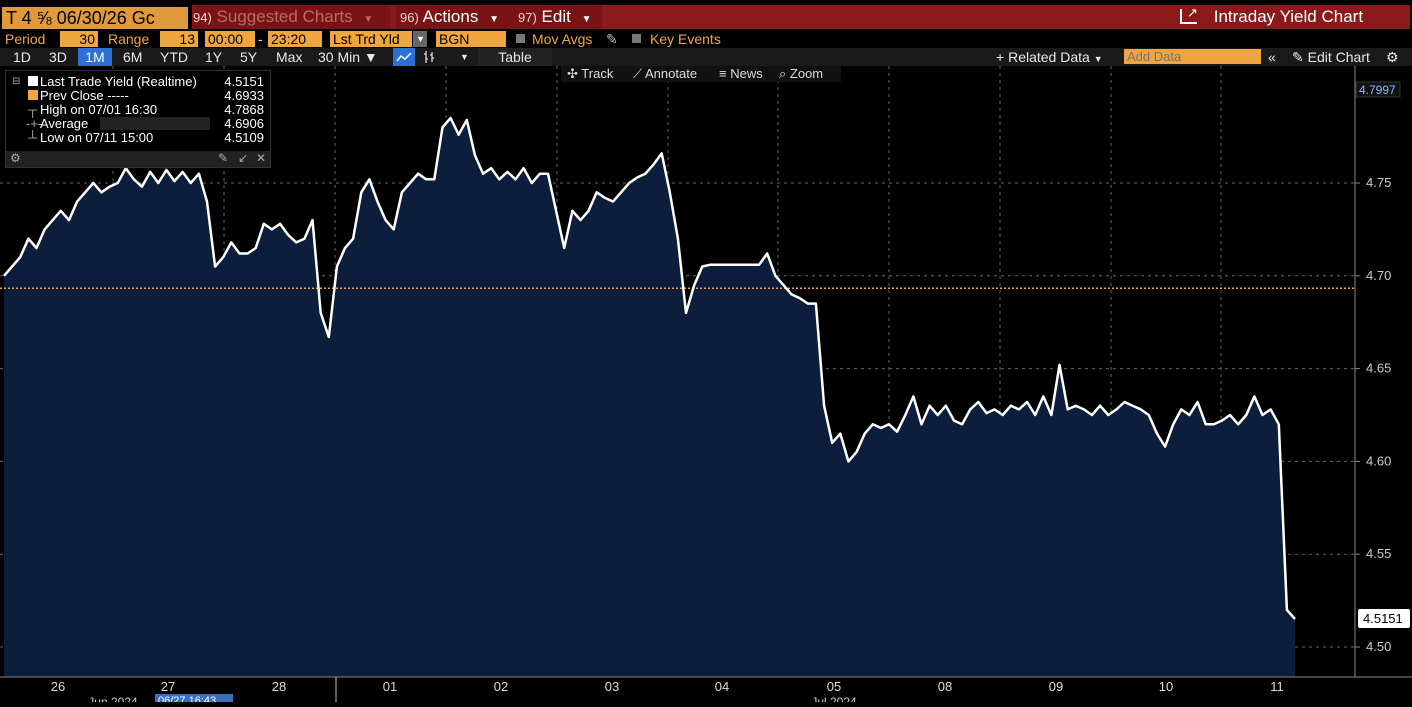  What do you see at coordinates (174, 57) in the screenshot?
I see `period-button-ytd: YTD` at bounding box center [174, 57].